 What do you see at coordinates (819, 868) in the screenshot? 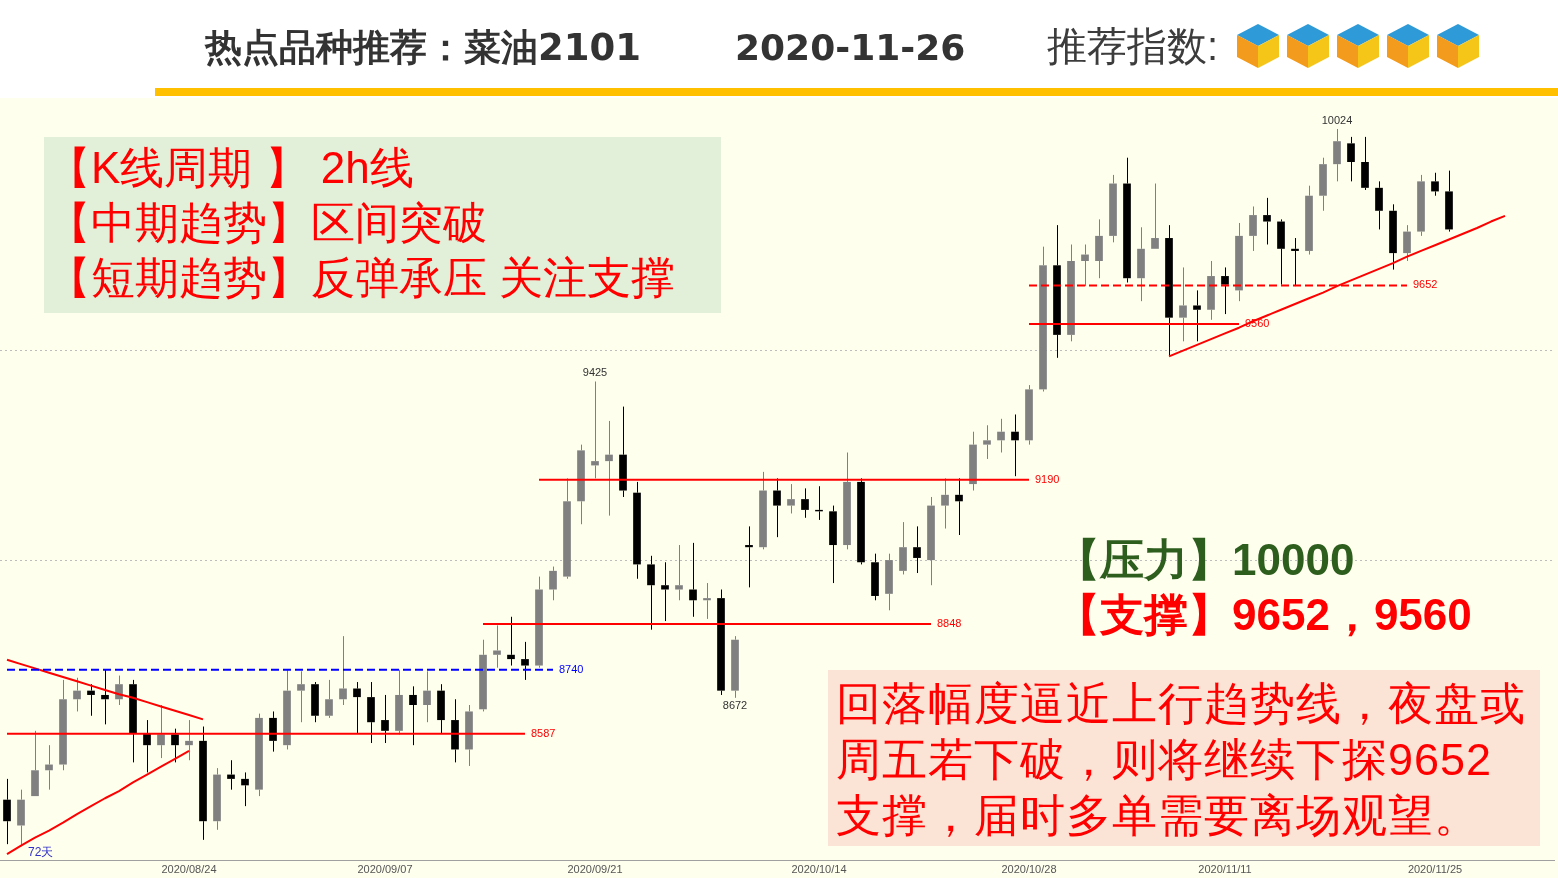
I see `x-tick-label: 2020/10/14` at bounding box center [819, 868].